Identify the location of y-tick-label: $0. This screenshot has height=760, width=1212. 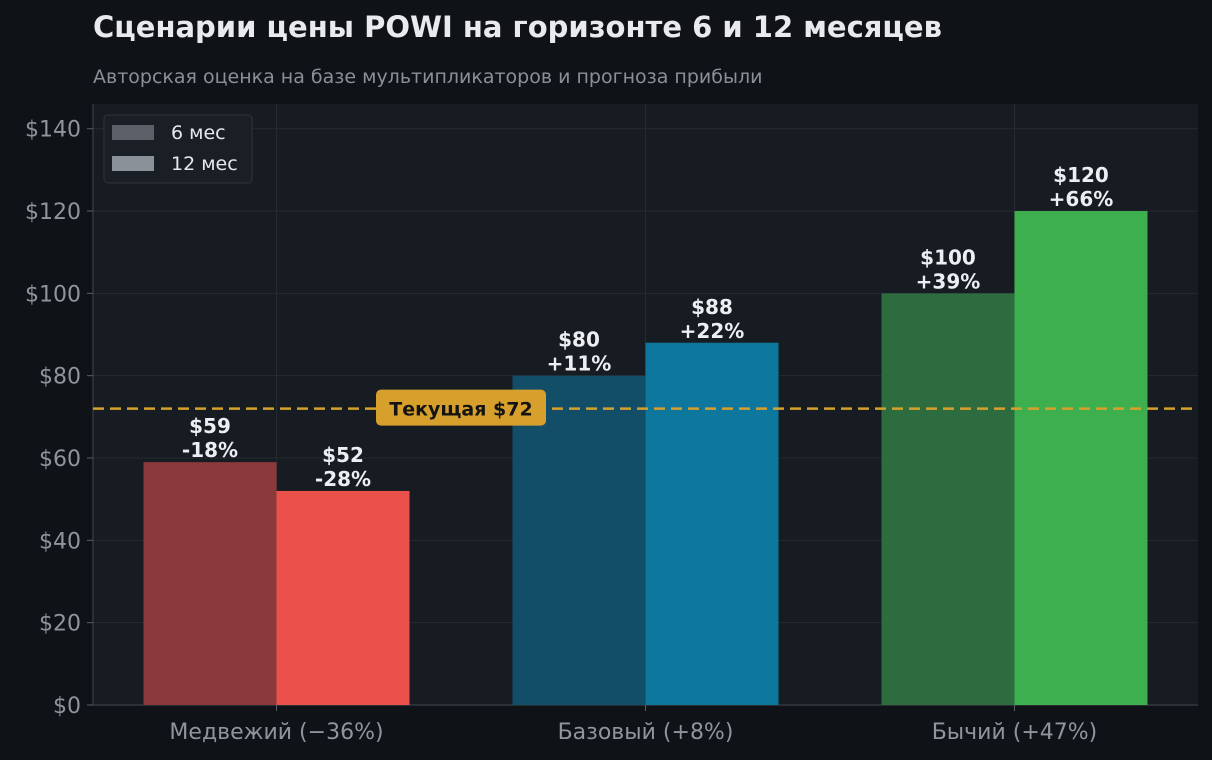
(67, 706).